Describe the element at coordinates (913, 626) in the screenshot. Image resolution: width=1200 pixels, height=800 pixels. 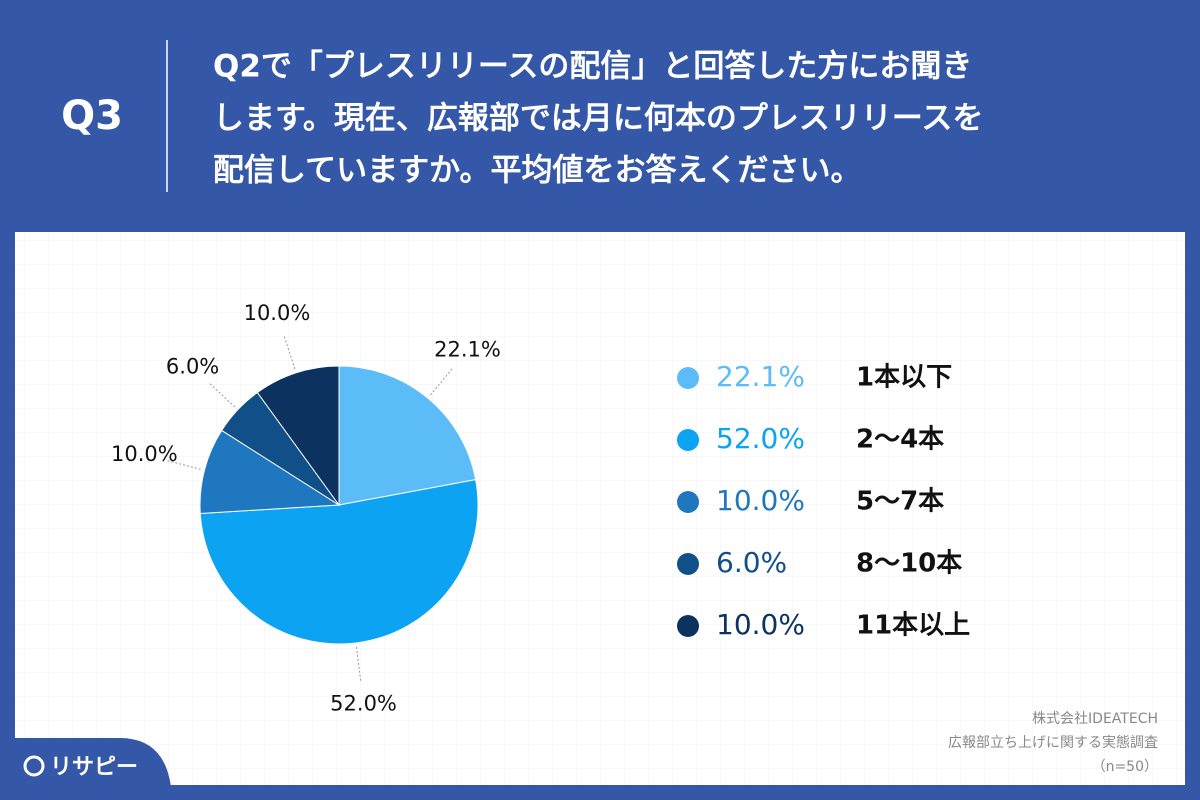
I see `legend-label: 11本以上` at that location.